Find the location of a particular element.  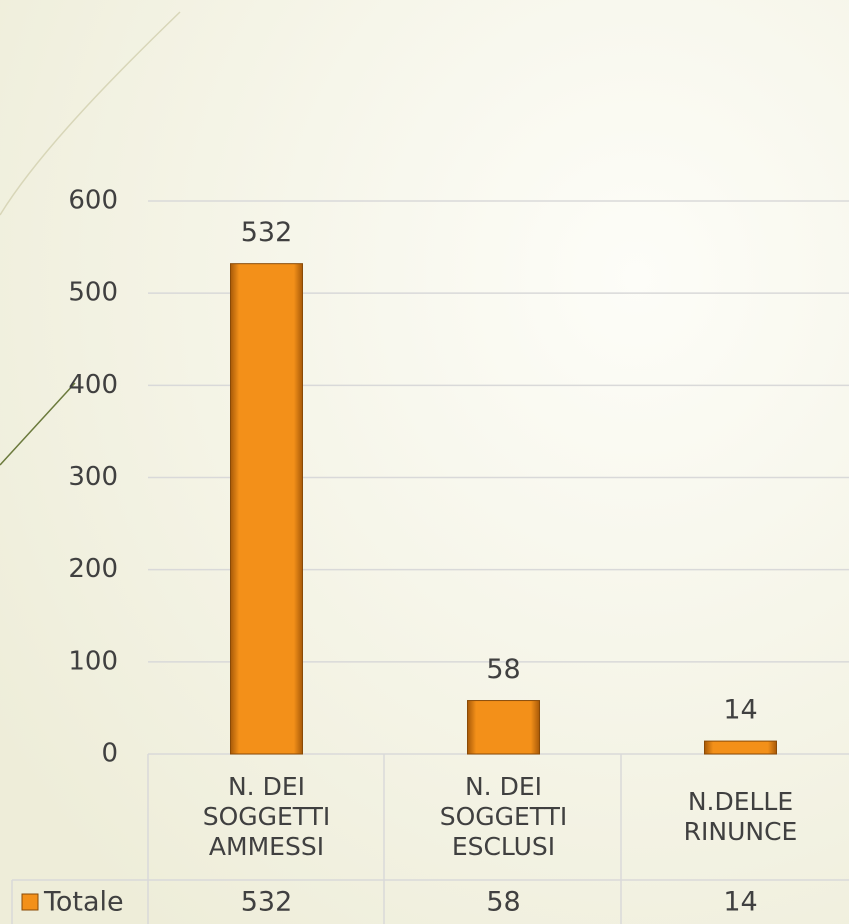

decor-arc is located at coordinates (90, 113).